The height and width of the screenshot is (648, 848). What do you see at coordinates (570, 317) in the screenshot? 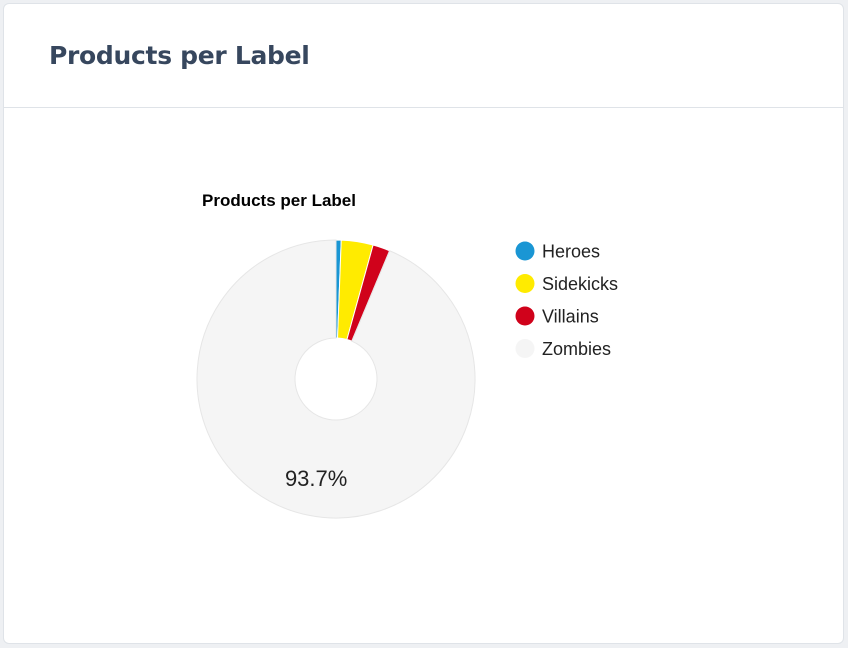
I see `legend-label: Villains` at bounding box center [570, 317].